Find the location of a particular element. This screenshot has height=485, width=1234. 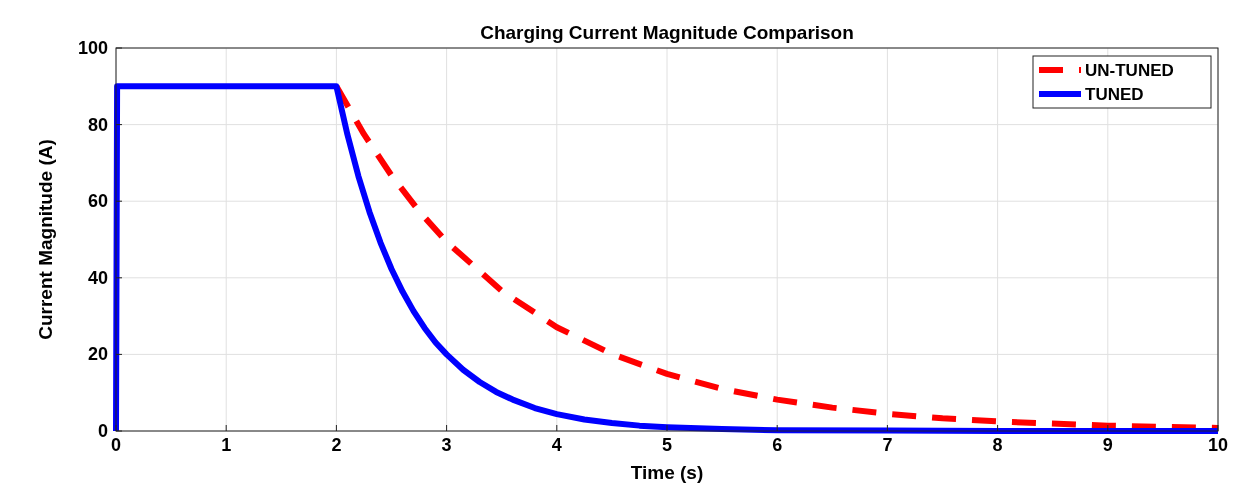

y-axis-title: Current Magnitude (A) is located at coordinates (45, 239).